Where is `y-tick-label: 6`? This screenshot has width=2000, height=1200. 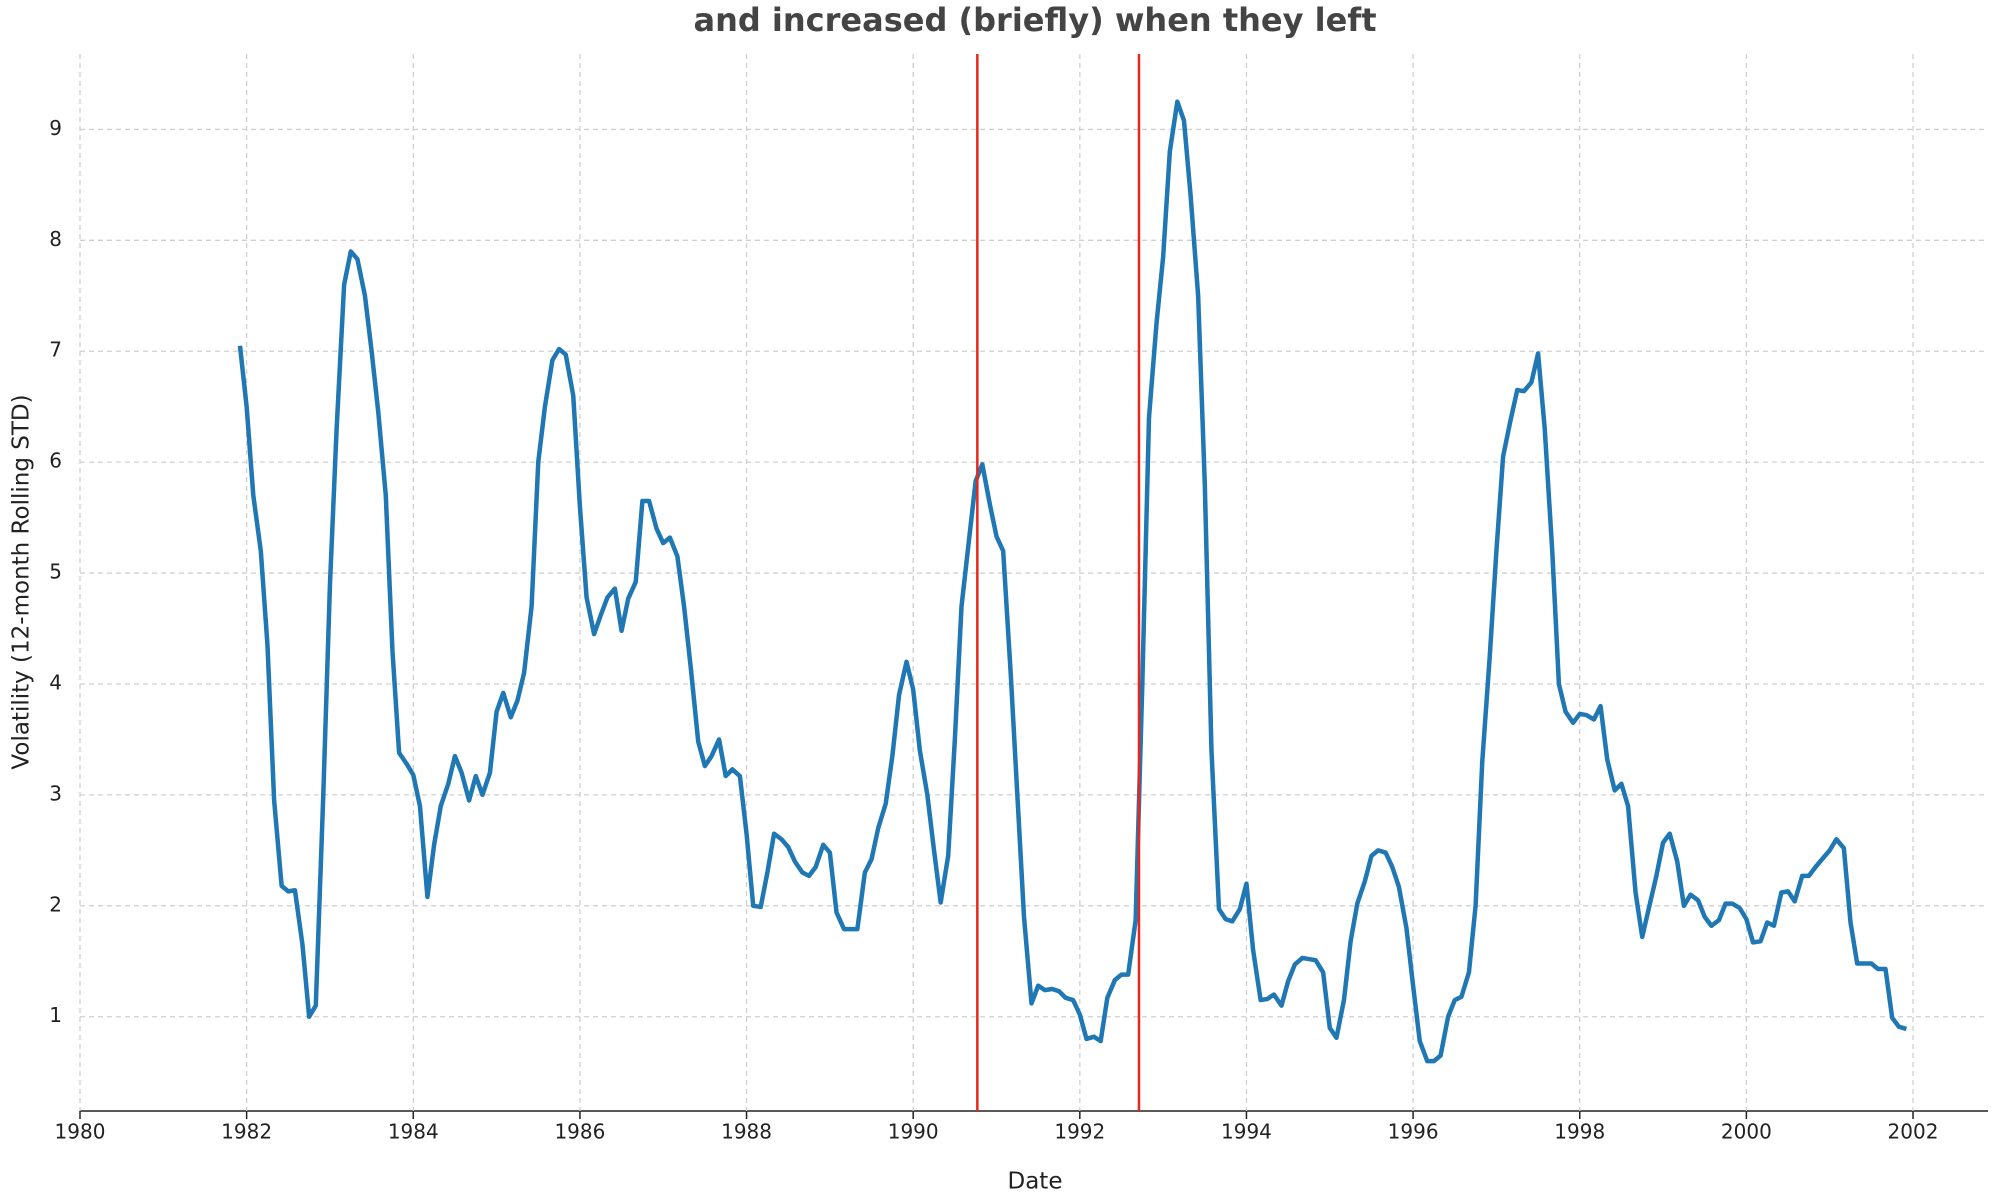
y-tick-label: 6 is located at coordinates (55, 461).